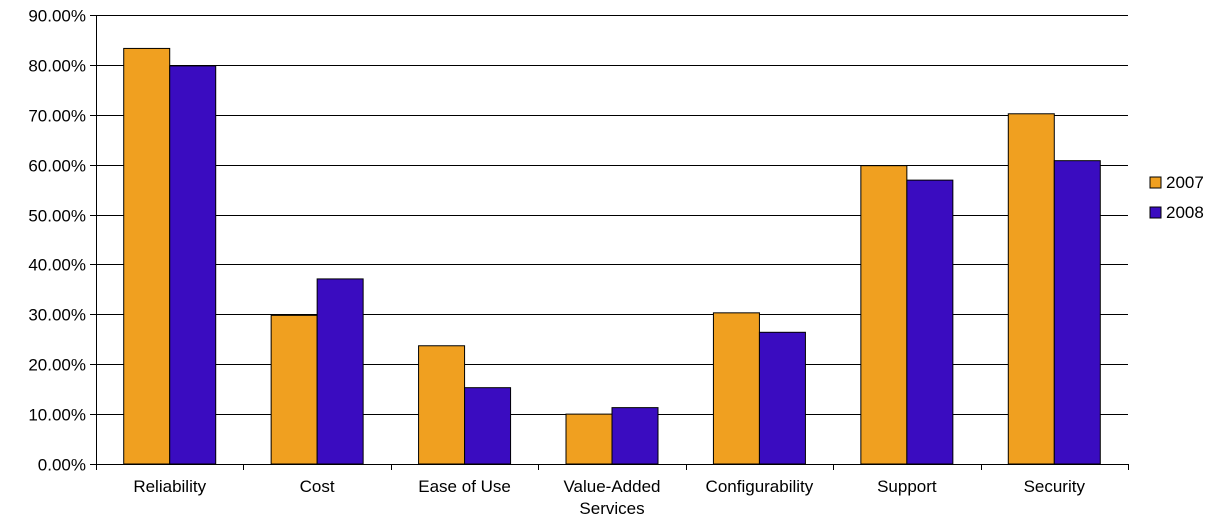  Describe the element at coordinates (57, 415) in the screenshot. I see `y-tick-label: 10.00%` at that location.